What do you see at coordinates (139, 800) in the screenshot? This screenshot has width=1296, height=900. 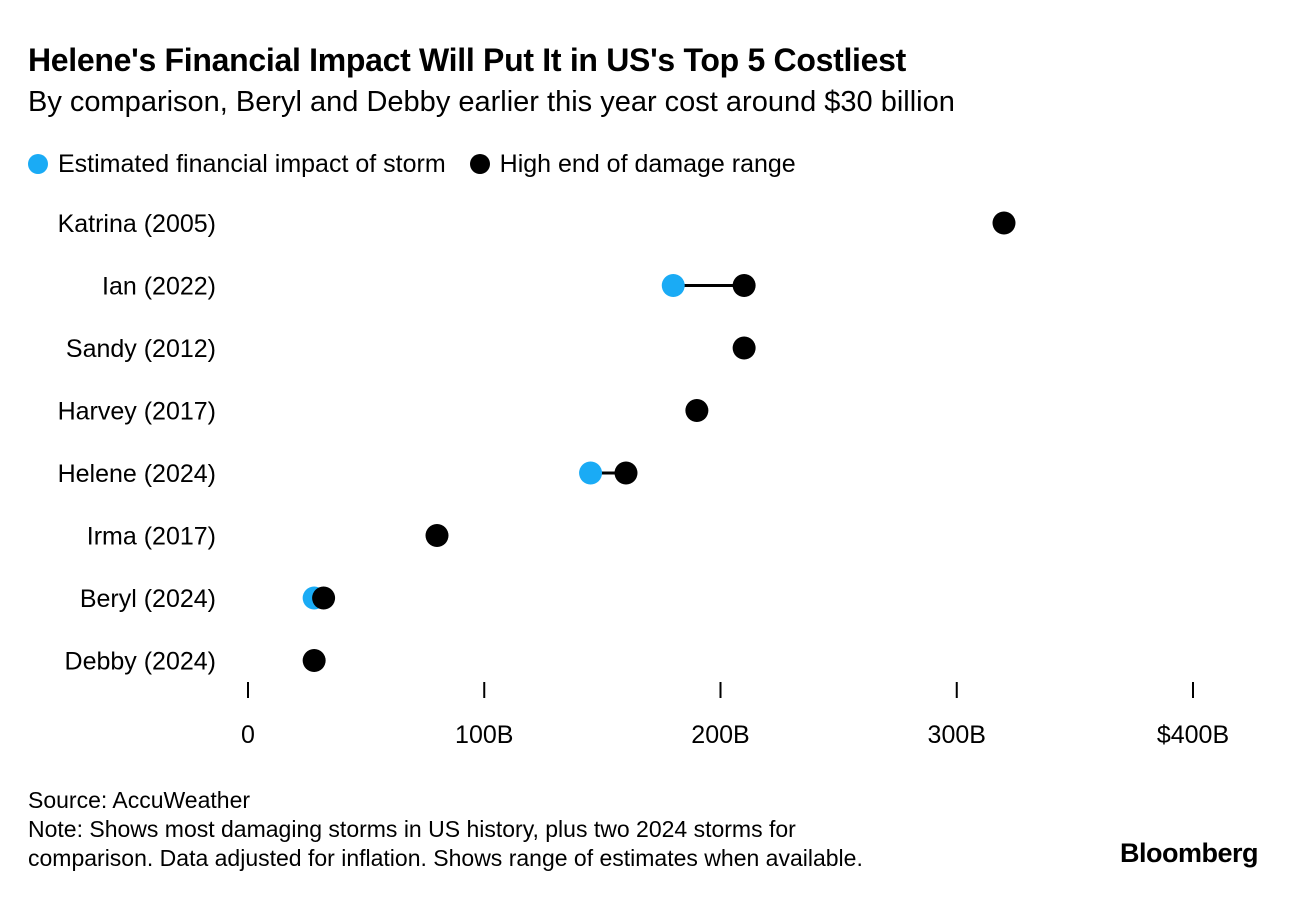 I see `source-note: Source: AccuWeather` at bounding box center [139, 800].